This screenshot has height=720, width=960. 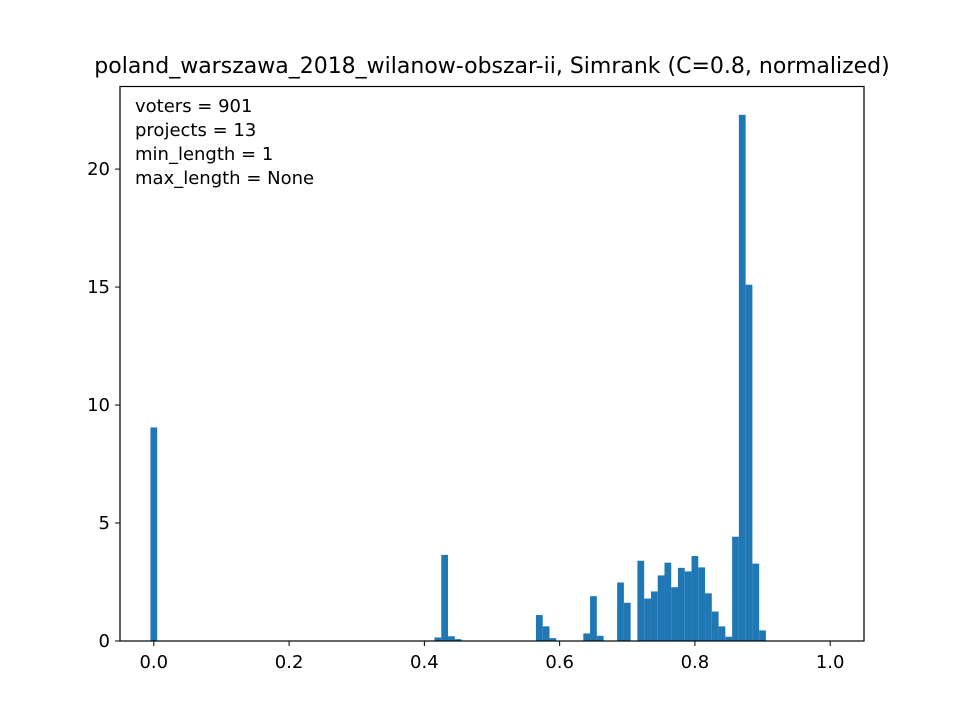 I want to click on x-axis: 0.0 0.2 0.4 0.6 0.8 1.0, so click(x=492, y=657).